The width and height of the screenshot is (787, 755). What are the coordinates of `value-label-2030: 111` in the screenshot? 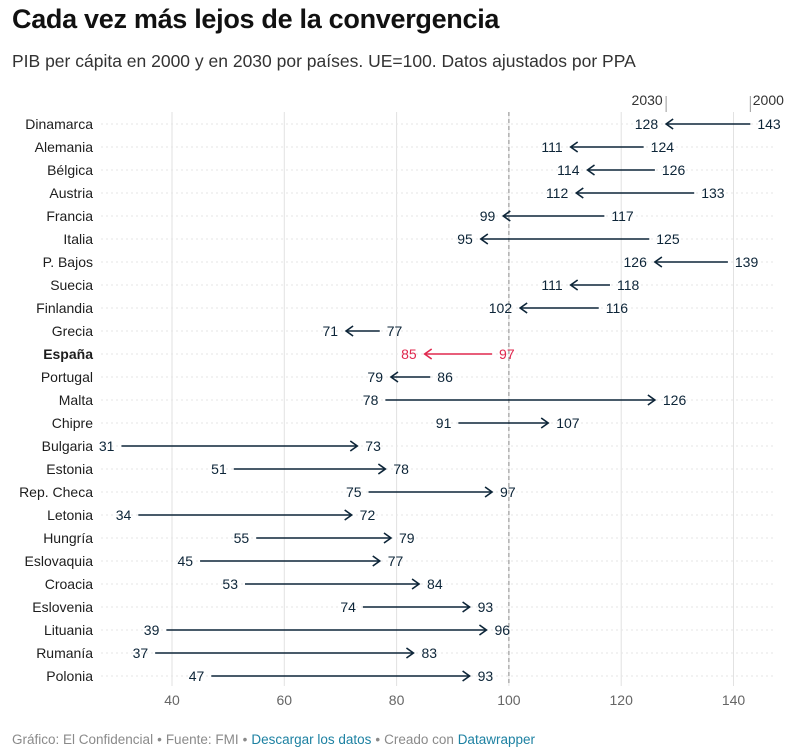 It's located at (551, 285).